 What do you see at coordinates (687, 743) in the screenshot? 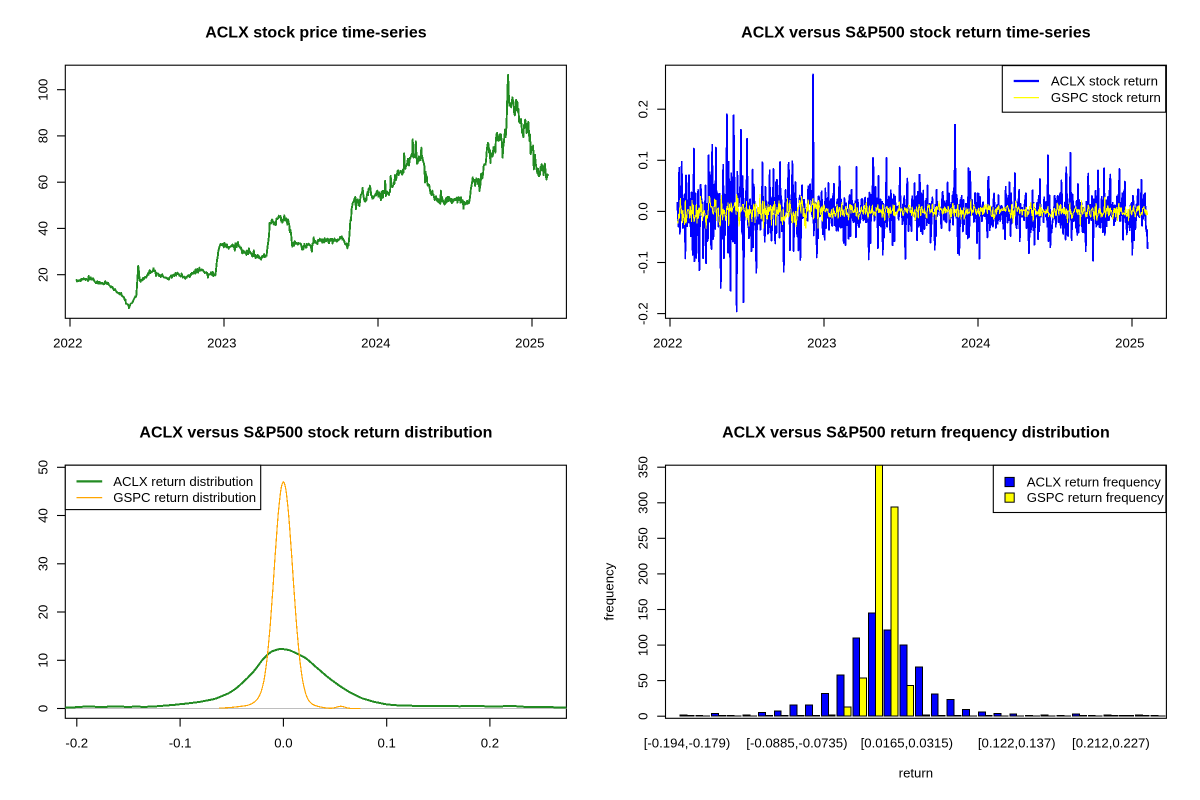
I see `svg-text: [-0.194,-0.179)` at bounding box center [687, 743].